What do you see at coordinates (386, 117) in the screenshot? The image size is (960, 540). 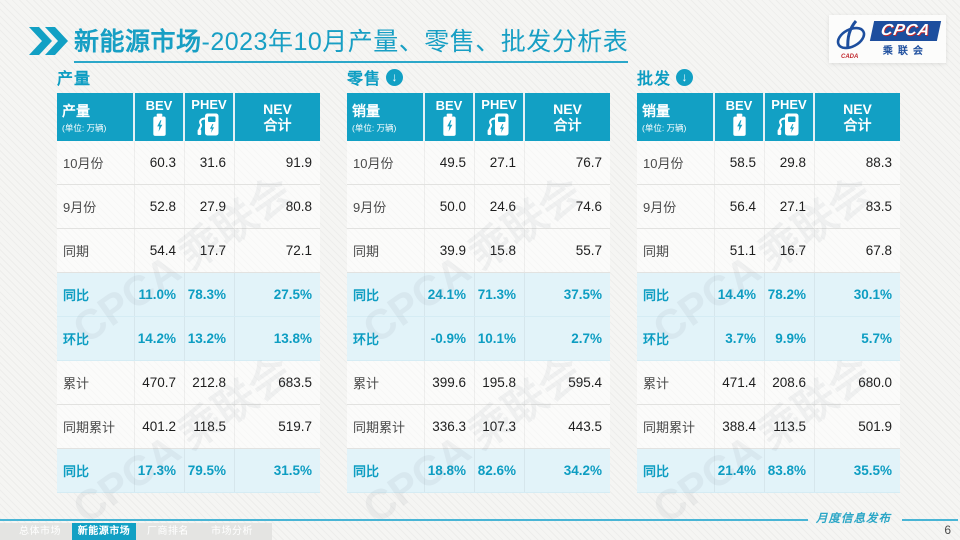 I see `header-measure-cell: 销量 (单位: 万辆)` at bounding box center [386, 117].